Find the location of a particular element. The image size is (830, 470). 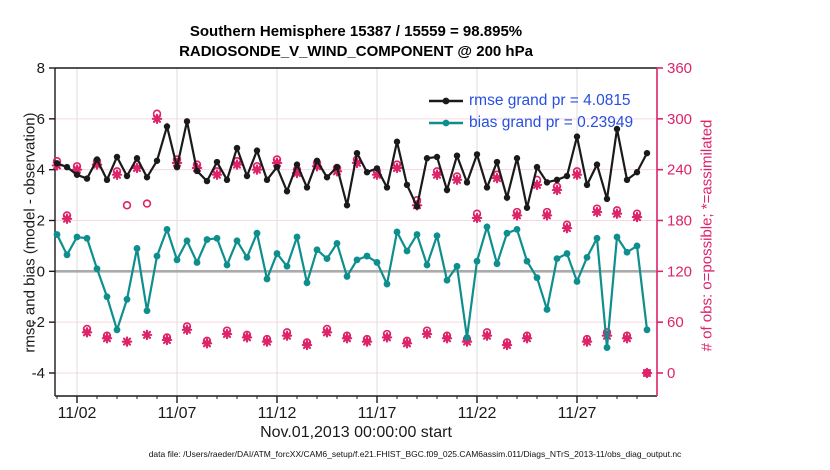

y-left-tick-label: 0 is located at coordinates (41, 271).